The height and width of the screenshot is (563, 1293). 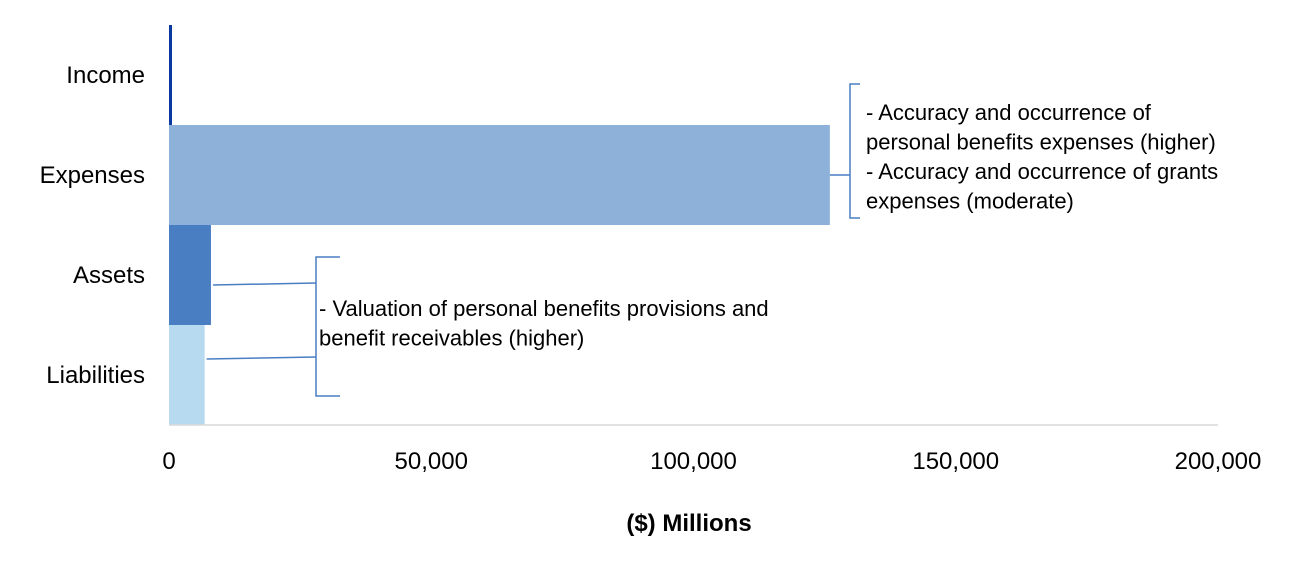 I want to click on x-tick-label: 200,000, so click(x=1218, y=461).